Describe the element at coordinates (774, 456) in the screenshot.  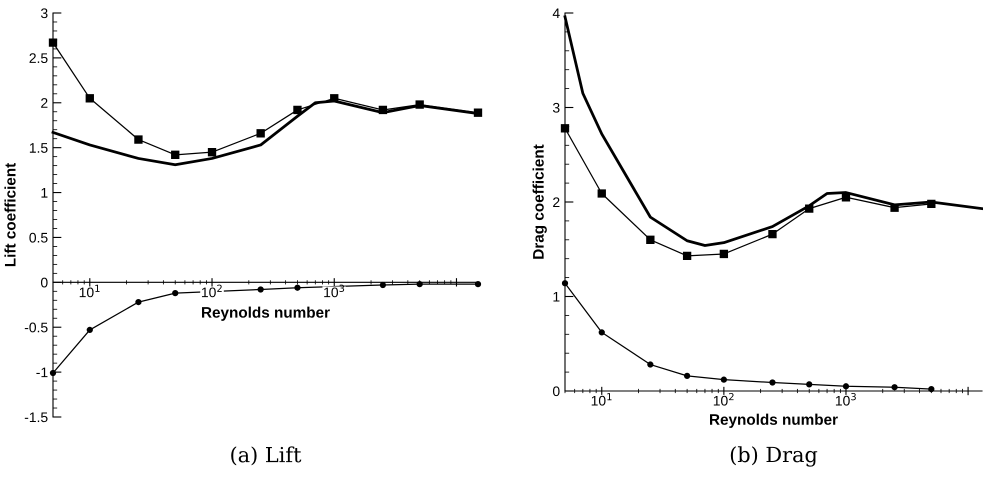
I see `text: (b) Drag` at that location.